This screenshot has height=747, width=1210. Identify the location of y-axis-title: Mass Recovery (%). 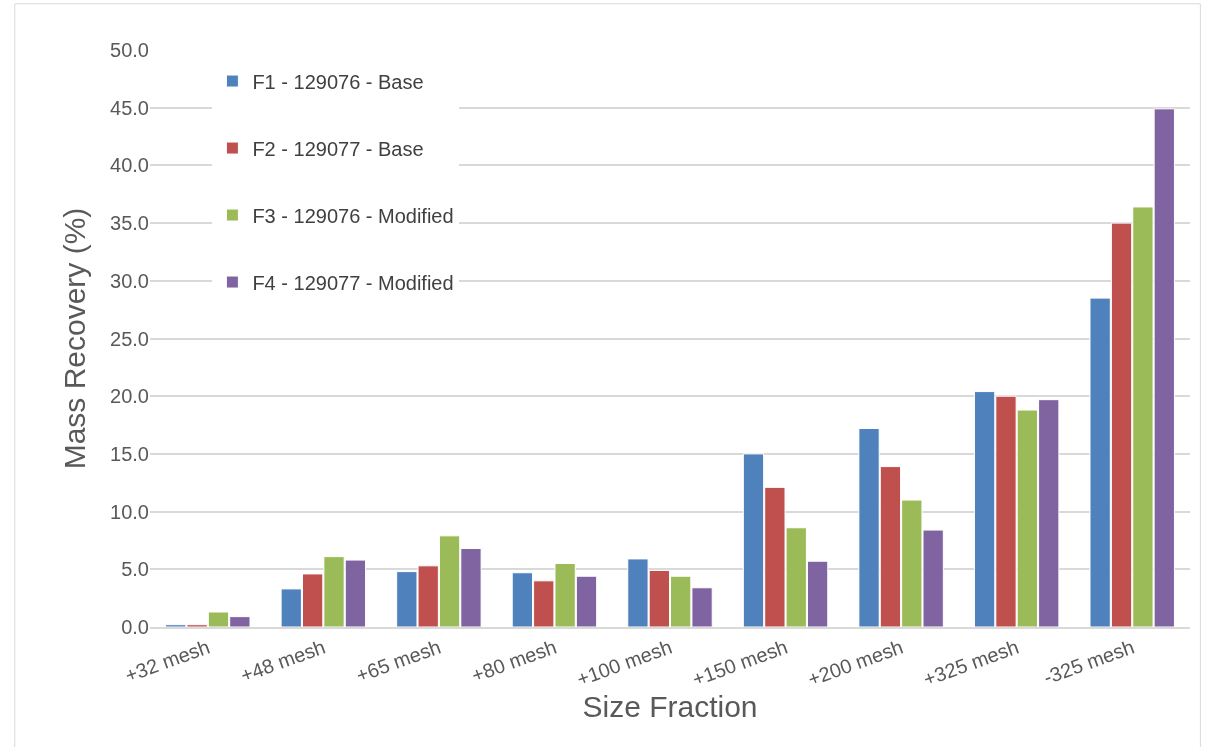
(75, 338).